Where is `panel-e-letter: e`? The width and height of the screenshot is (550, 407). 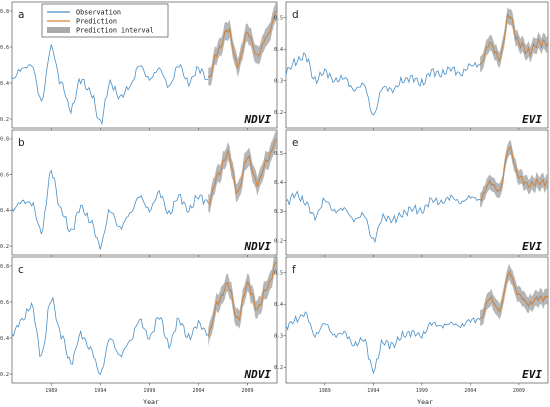
panel-e-letter: e is located at coordinates (295, 143).